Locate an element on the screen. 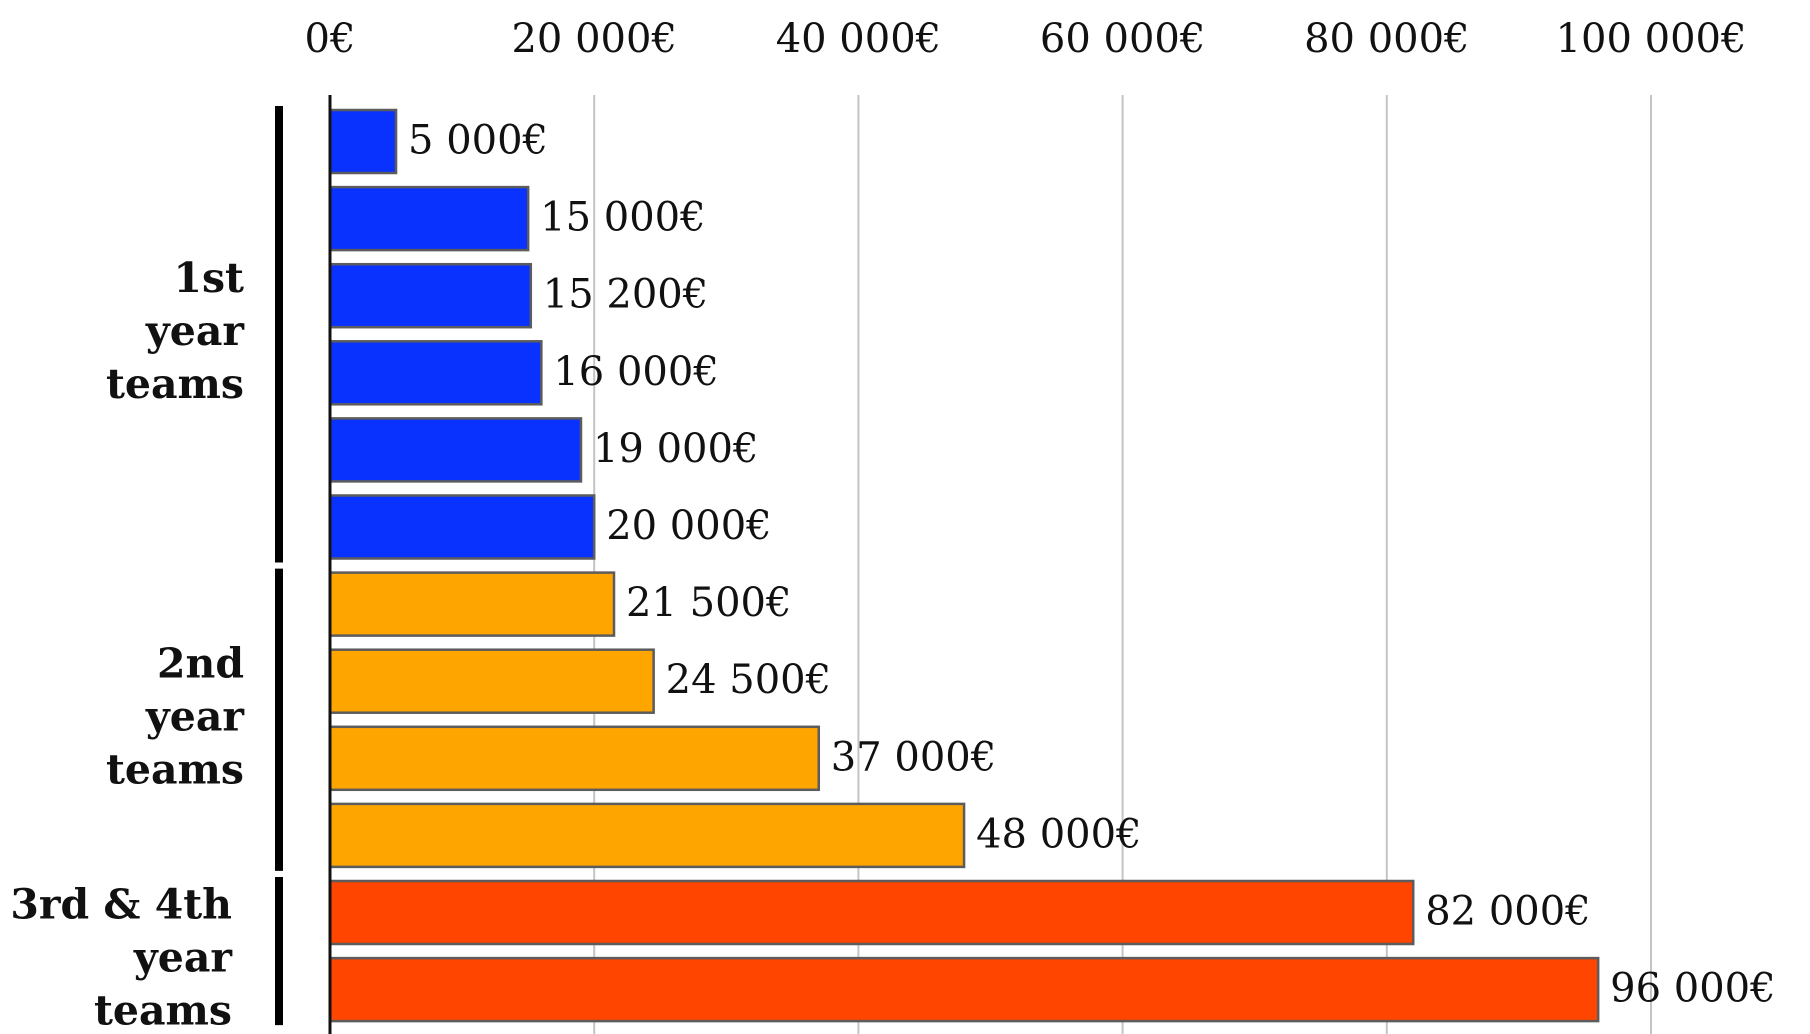 The width and height of the screenshot is (1810, 1034). bar-value-label: 48 000€ is located at coordinates (1058, 834).